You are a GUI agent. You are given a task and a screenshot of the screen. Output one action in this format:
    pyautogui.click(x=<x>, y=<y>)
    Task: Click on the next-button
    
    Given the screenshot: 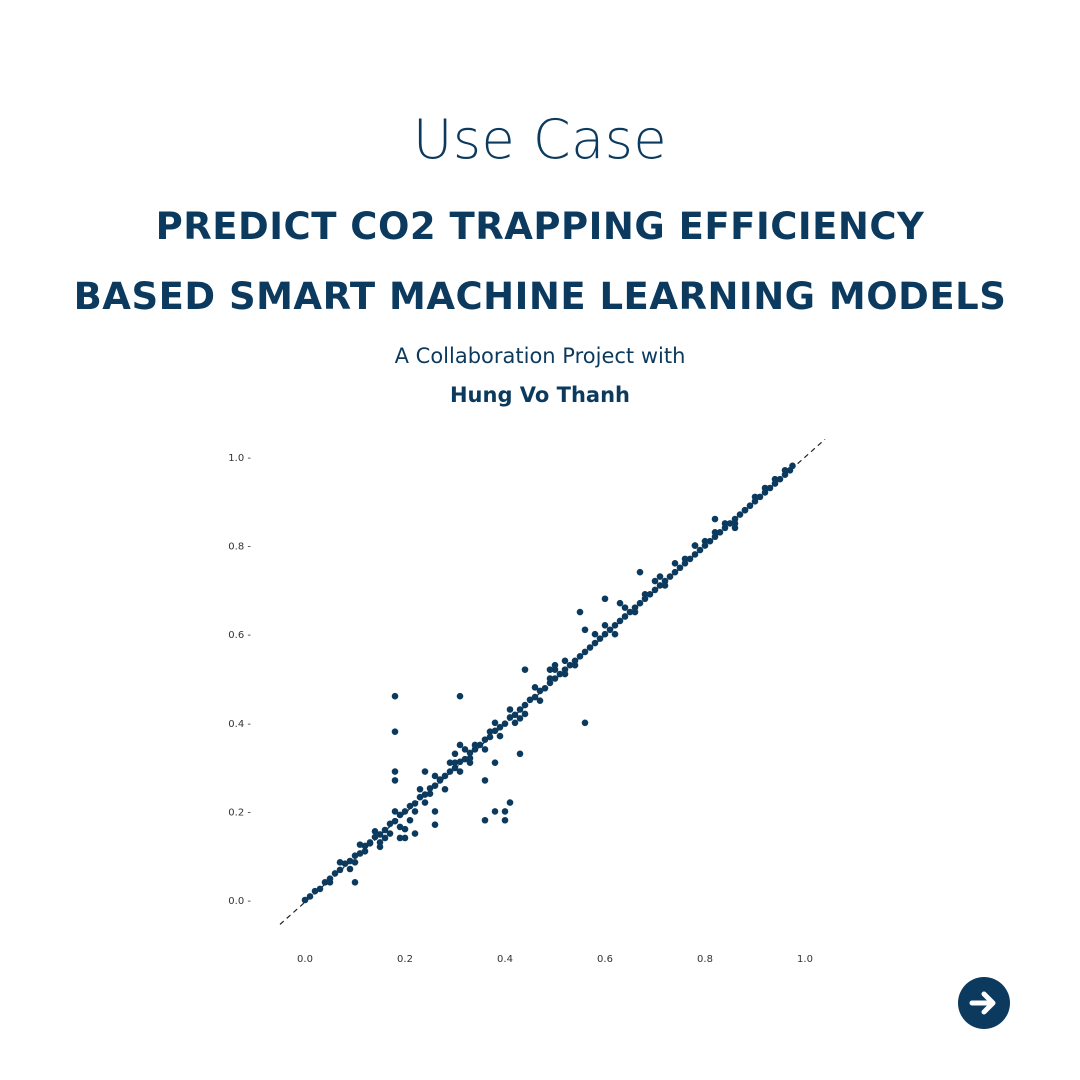 What is the action you would take?
    pyautogui.click(x=984, y=1003)
    